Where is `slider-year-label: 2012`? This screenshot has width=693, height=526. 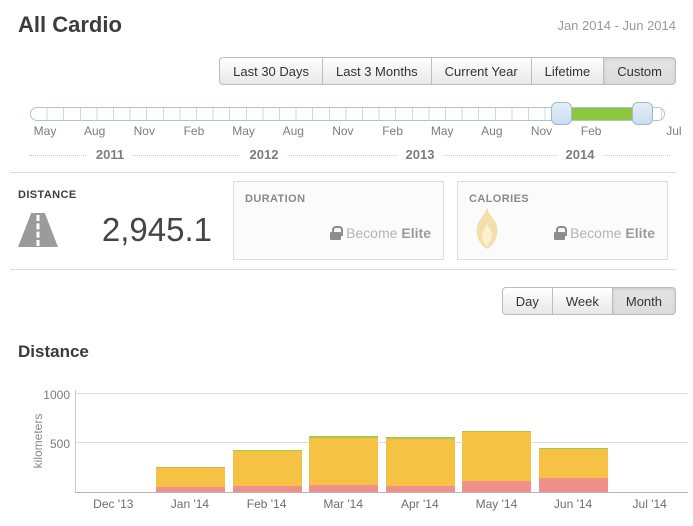 slider-year-label: 2012 is located at coordinates (264, 154).